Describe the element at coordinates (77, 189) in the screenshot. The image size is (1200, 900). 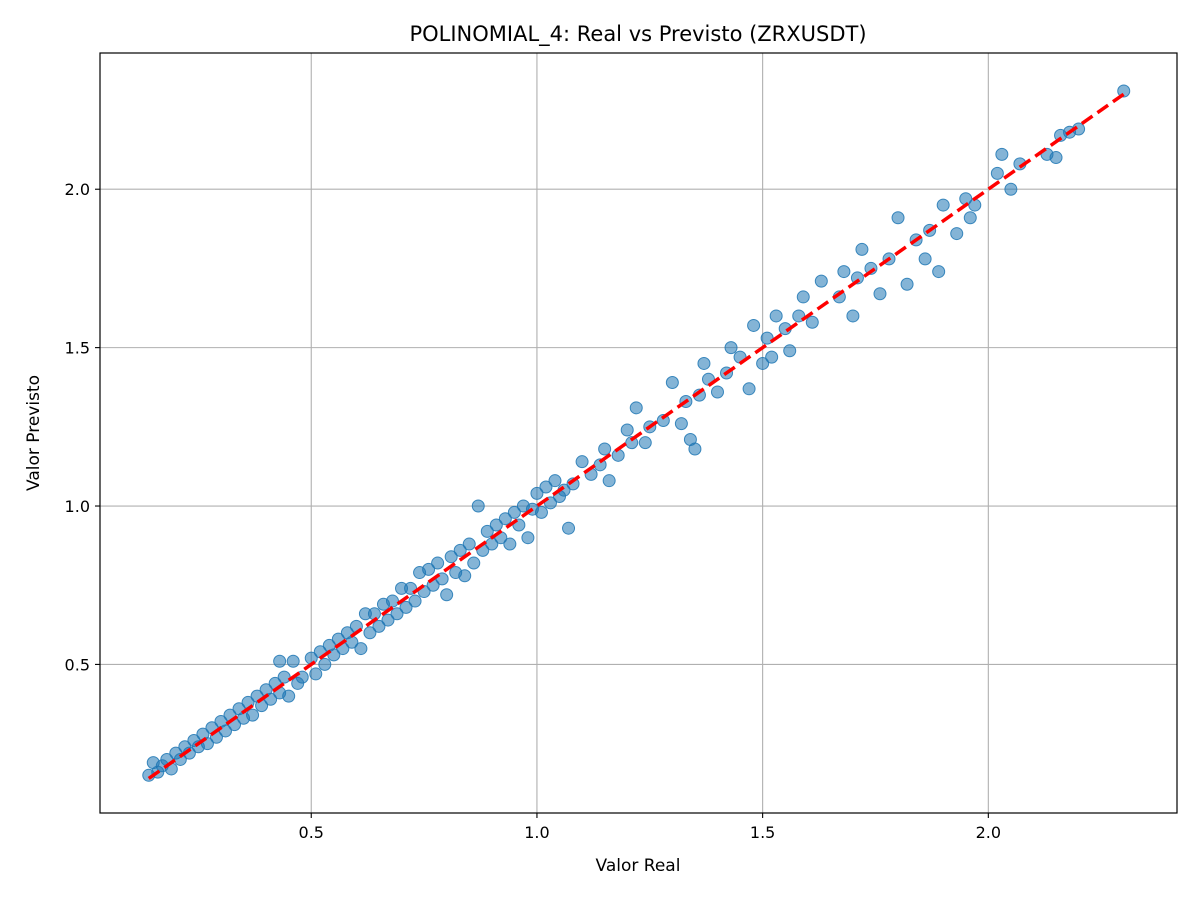
I see `y-tick-label: 2.0` at that location.